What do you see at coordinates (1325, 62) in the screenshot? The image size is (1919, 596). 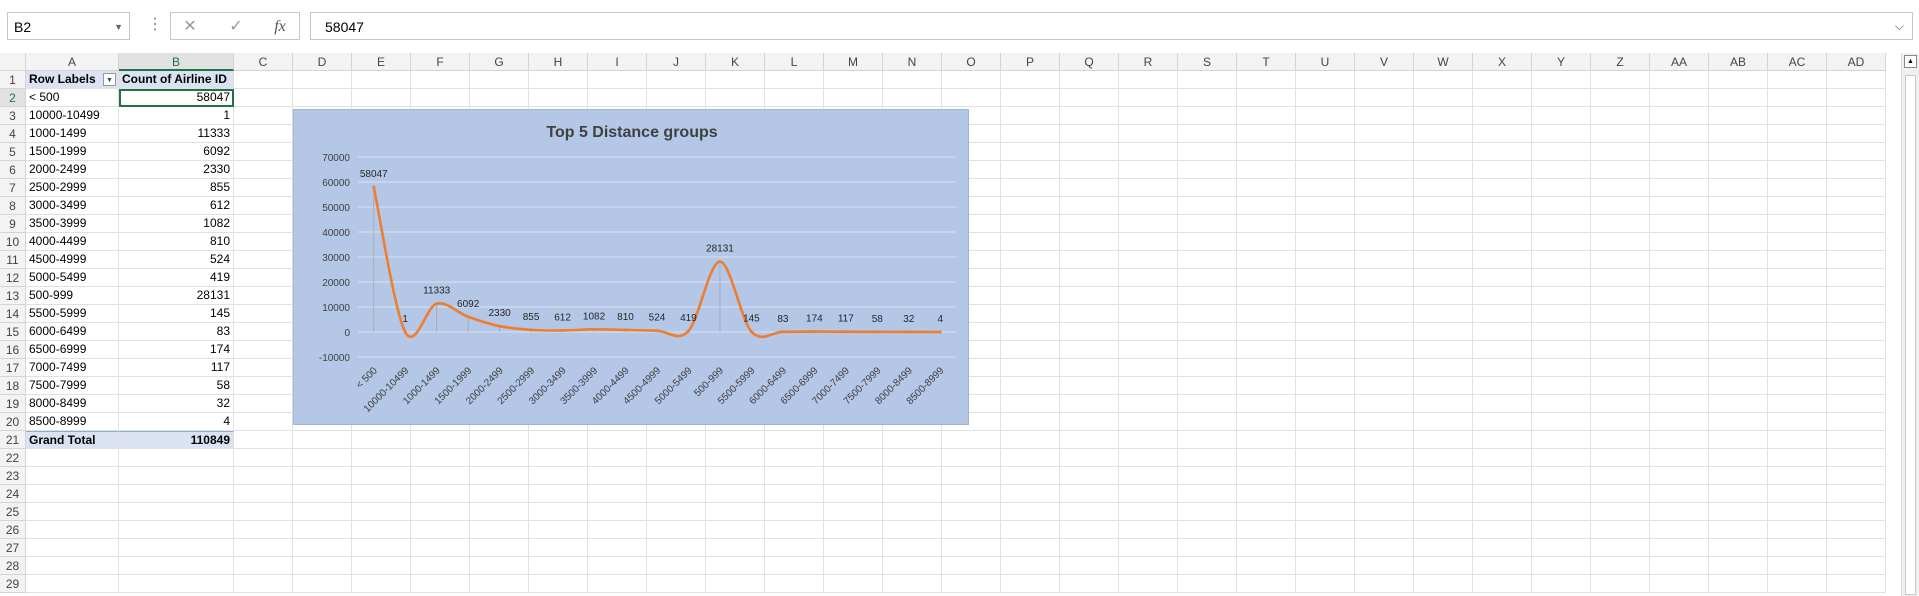 I see `column-header: U` at bounding box center [1325, 62].